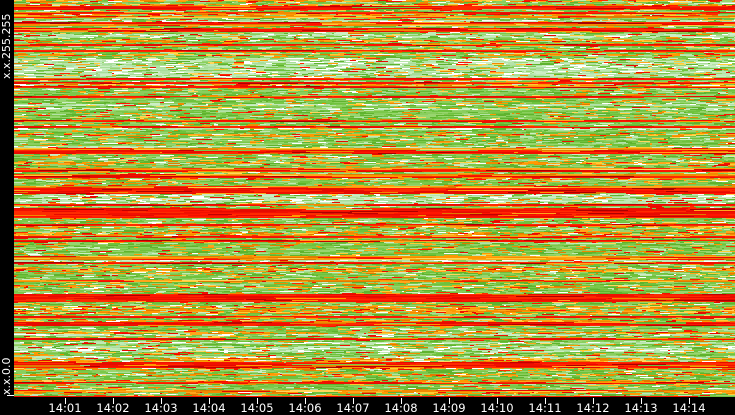  I want to click on x-axis-tick-label: 14:06, so click(305, 408).